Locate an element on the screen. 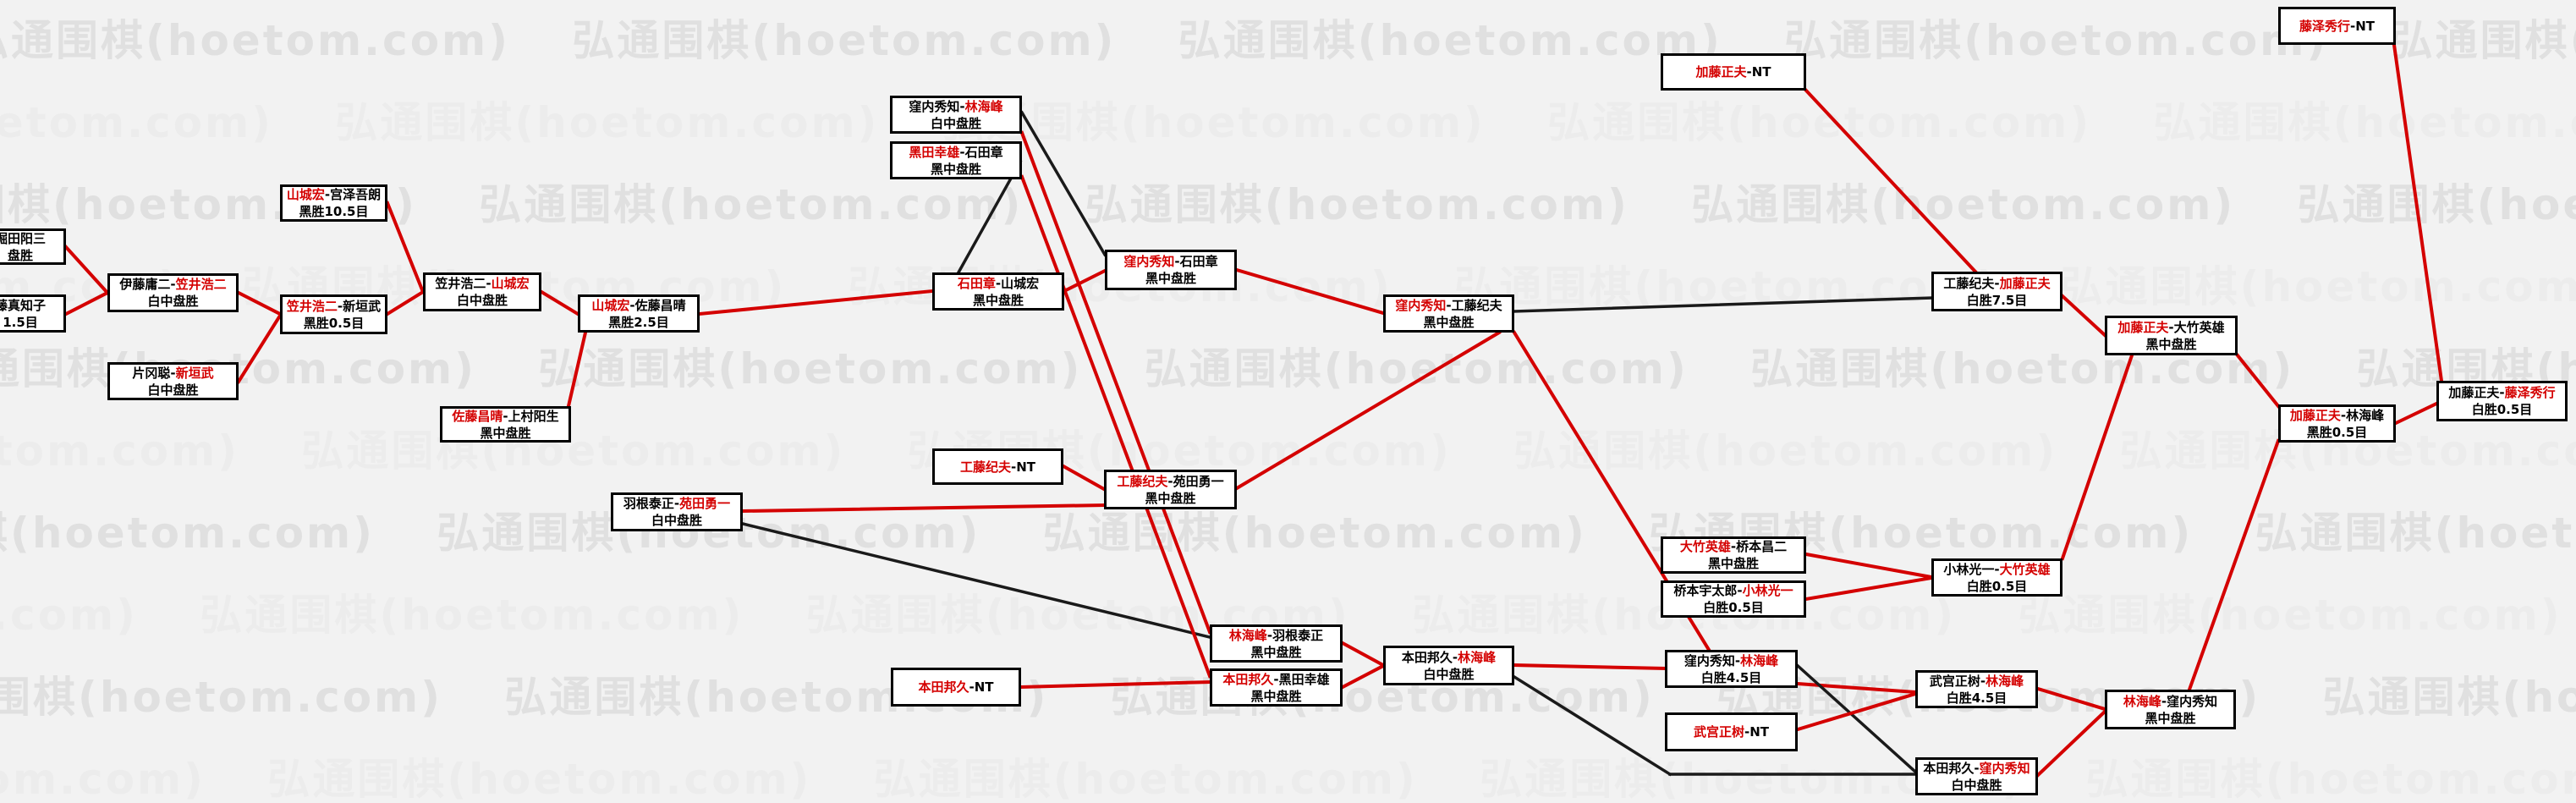  player-name: 窪内秀知- is located at coordinates (1712, 660).